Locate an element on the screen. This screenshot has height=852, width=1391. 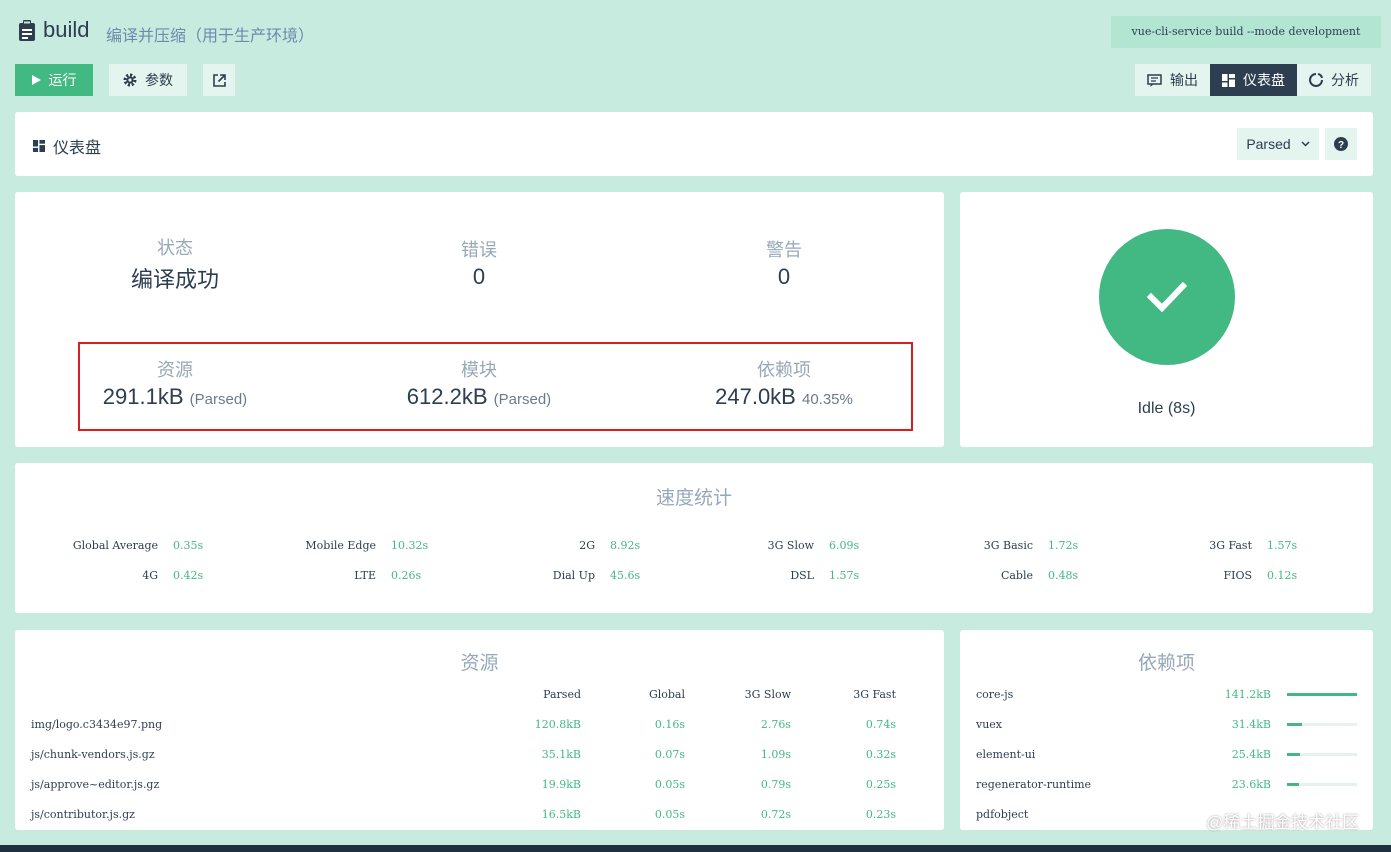
speed-name-text: 3G Fast is located at coordinates (1230, 545).